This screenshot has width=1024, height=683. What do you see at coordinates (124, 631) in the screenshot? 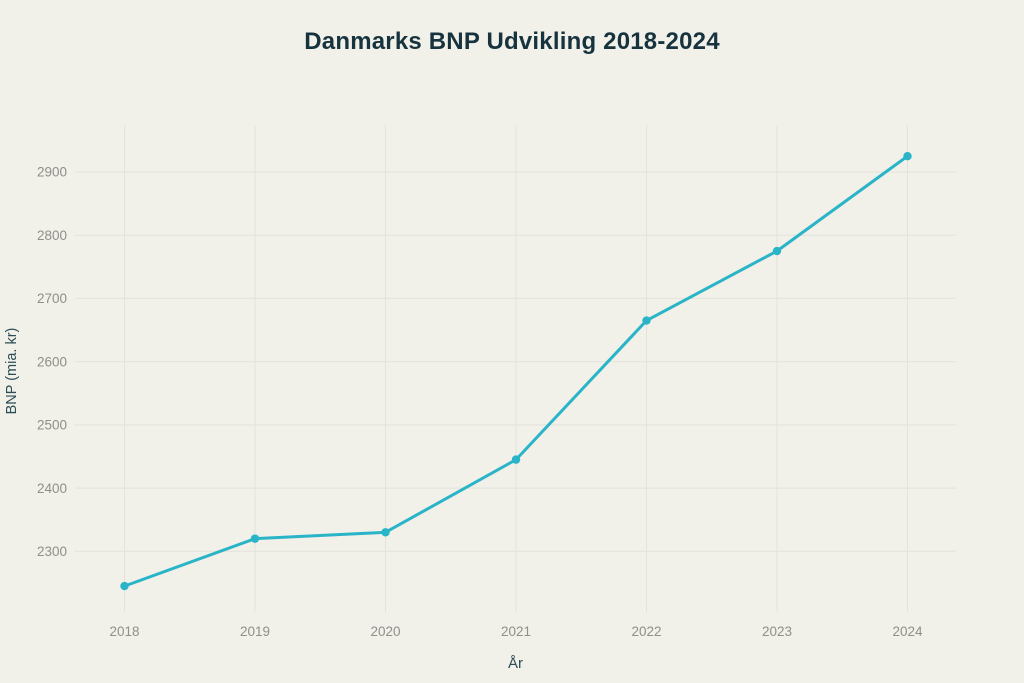
I see `x-tick-label: 2018` at bounding box center [124, 631].